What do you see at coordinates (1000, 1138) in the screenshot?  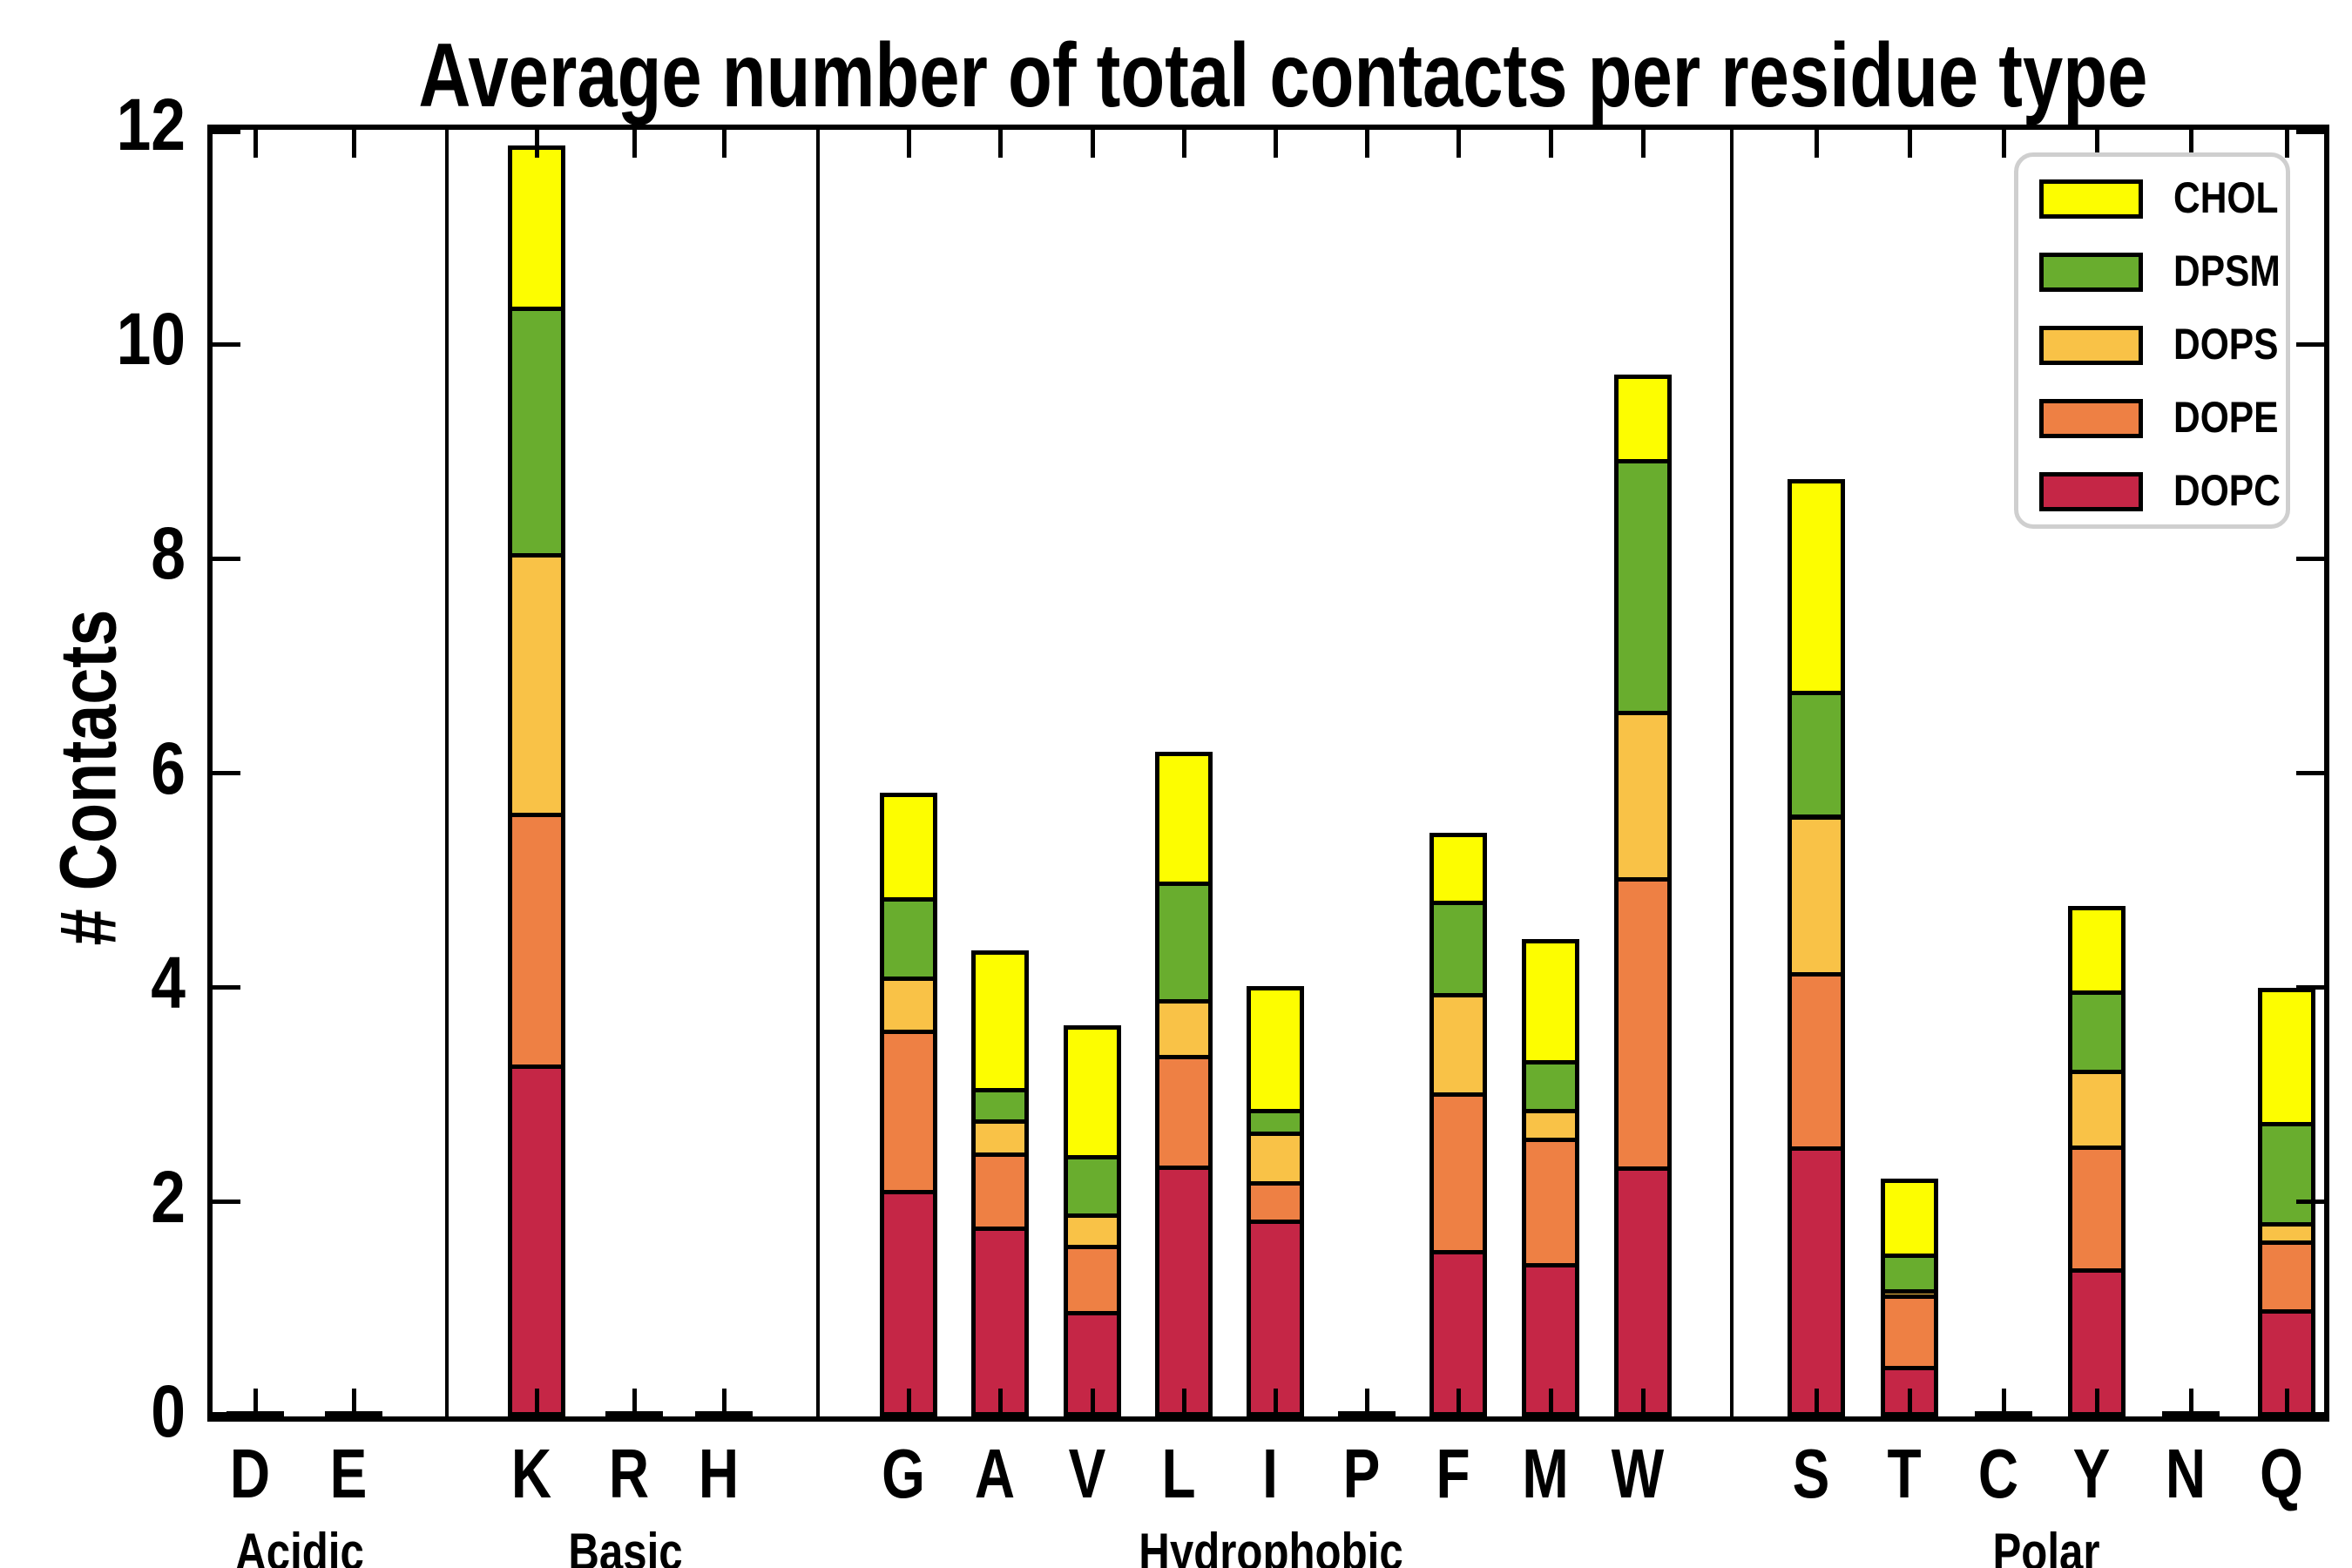 I see `bar-A-DOPS` at bounding box center [1000, 1138].